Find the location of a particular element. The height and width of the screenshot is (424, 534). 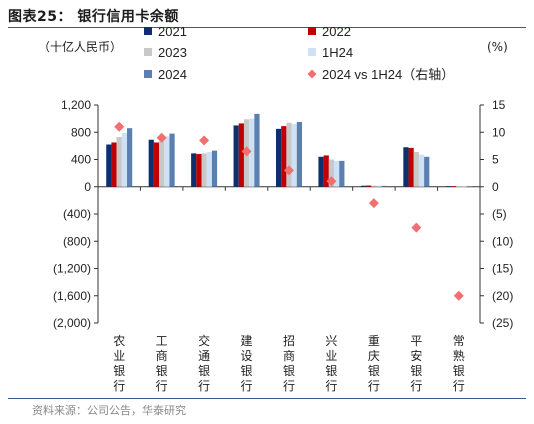

category-label: 常熟银行 is located at coordinates (459, 363).